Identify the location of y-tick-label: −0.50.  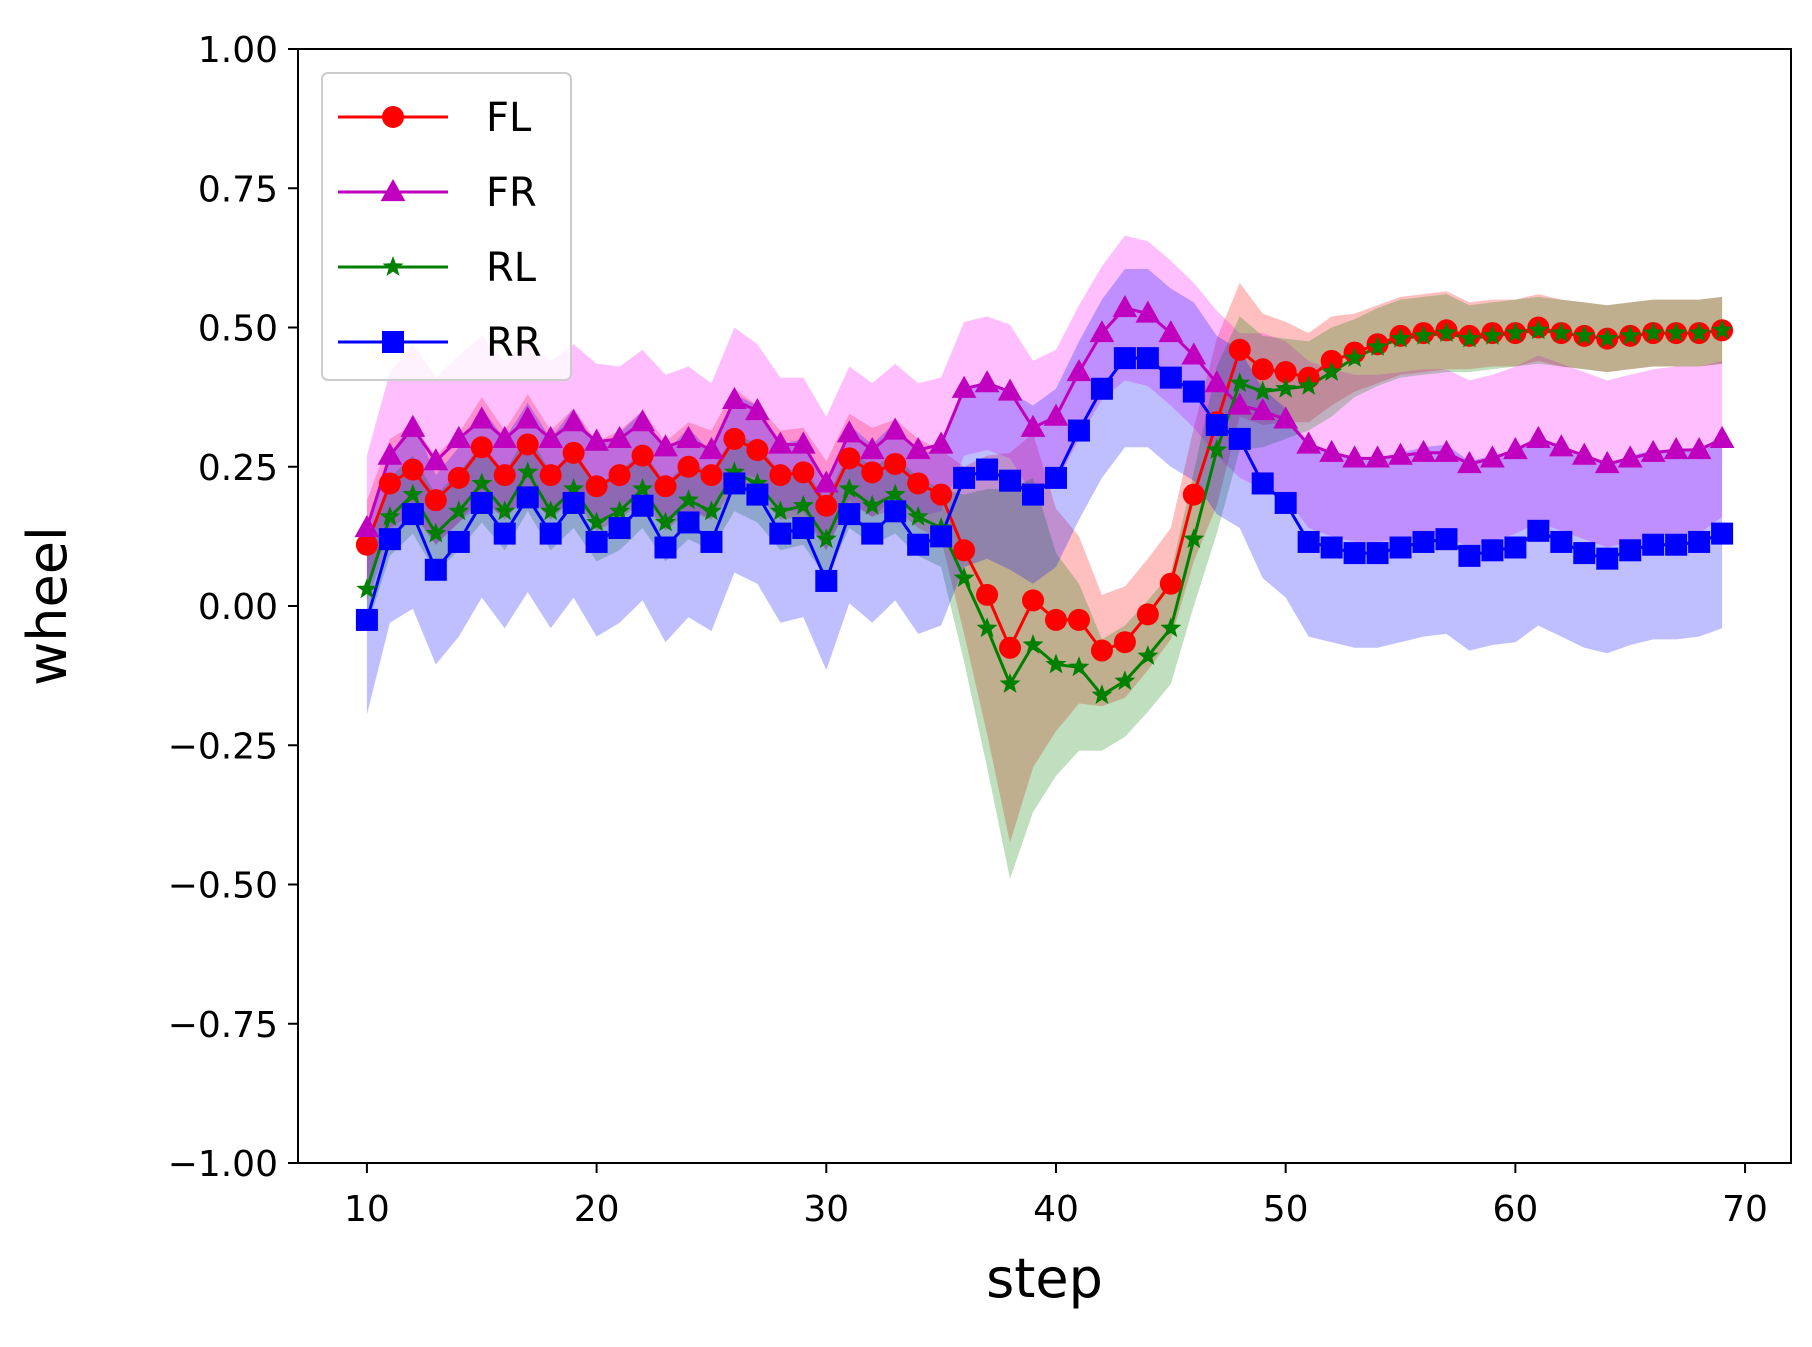
(223, 886).